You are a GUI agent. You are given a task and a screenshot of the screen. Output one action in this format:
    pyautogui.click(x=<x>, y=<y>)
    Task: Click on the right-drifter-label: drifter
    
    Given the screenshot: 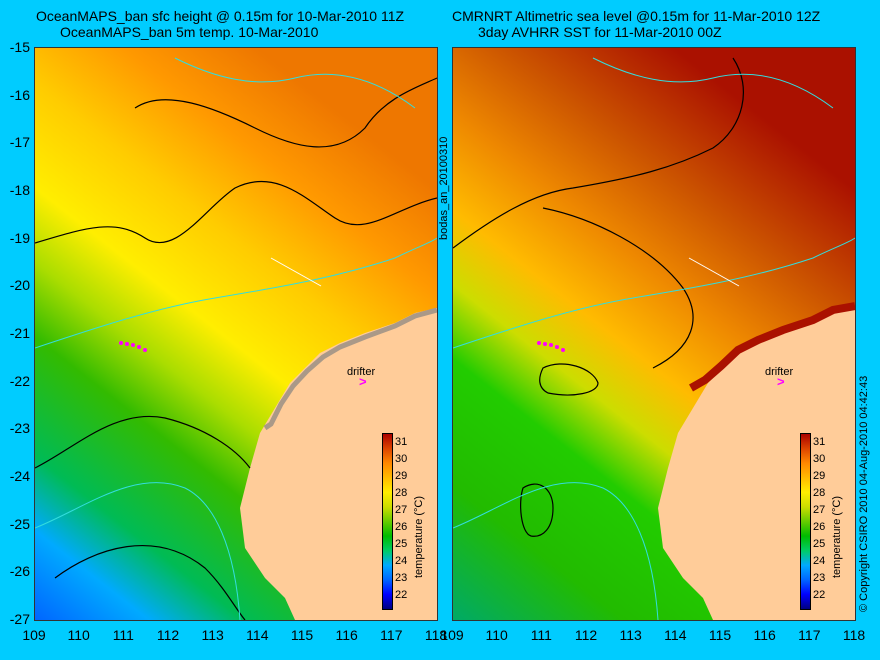 What is the action you would take?
    pyautogui.click(x=779, y=372)
    